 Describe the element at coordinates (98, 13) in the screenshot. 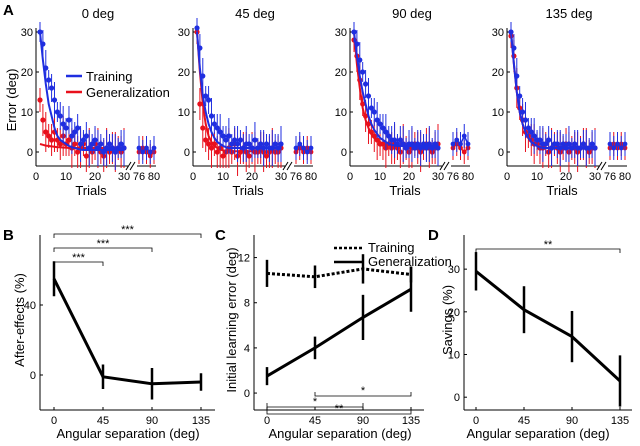

I see `subplot-0-title: 0 deg` at that location.